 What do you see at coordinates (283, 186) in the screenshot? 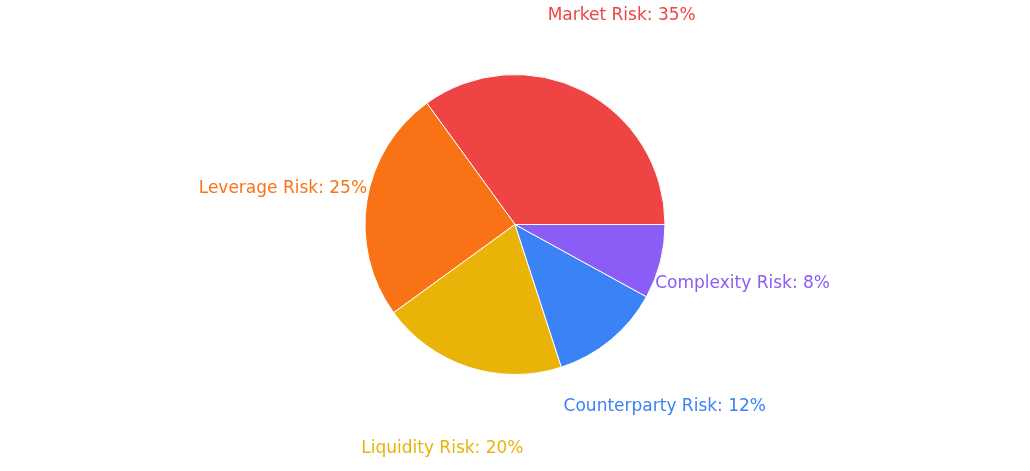
I see `slice-label: Leverage Risk: 25%` at bounding box center [283, 186].